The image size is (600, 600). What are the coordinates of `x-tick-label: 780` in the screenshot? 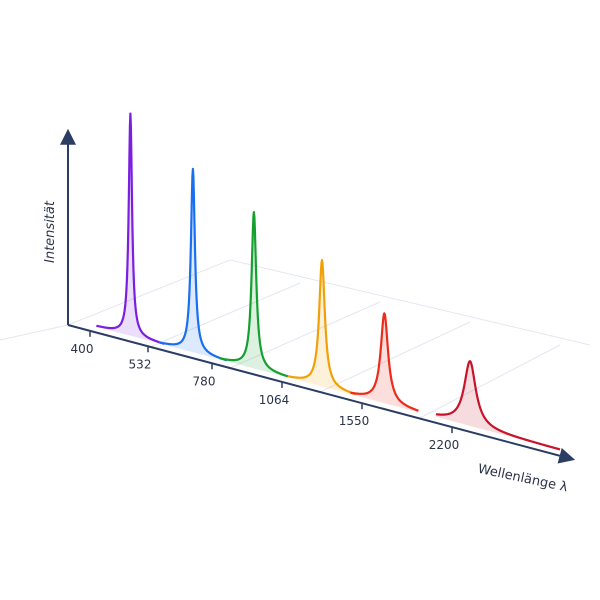 It's located at (204, 381).